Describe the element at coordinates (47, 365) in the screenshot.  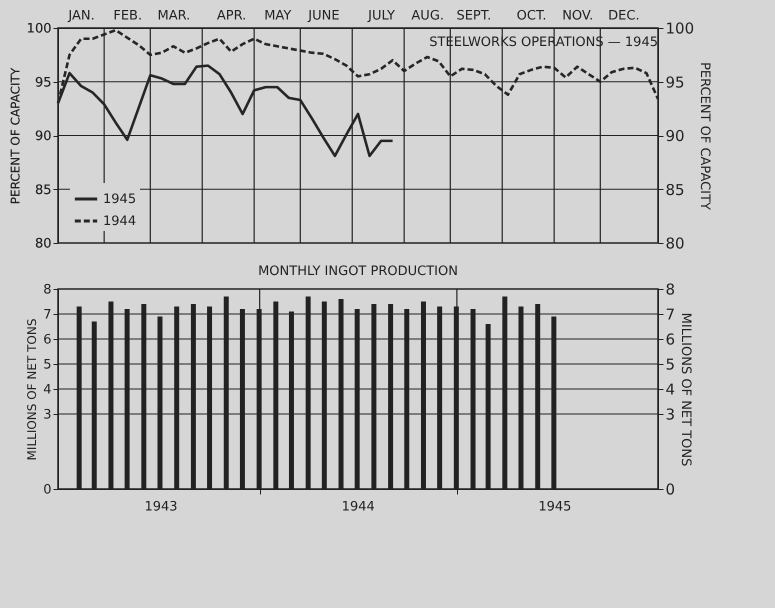
I see `y-tick-label: 5` at that location.